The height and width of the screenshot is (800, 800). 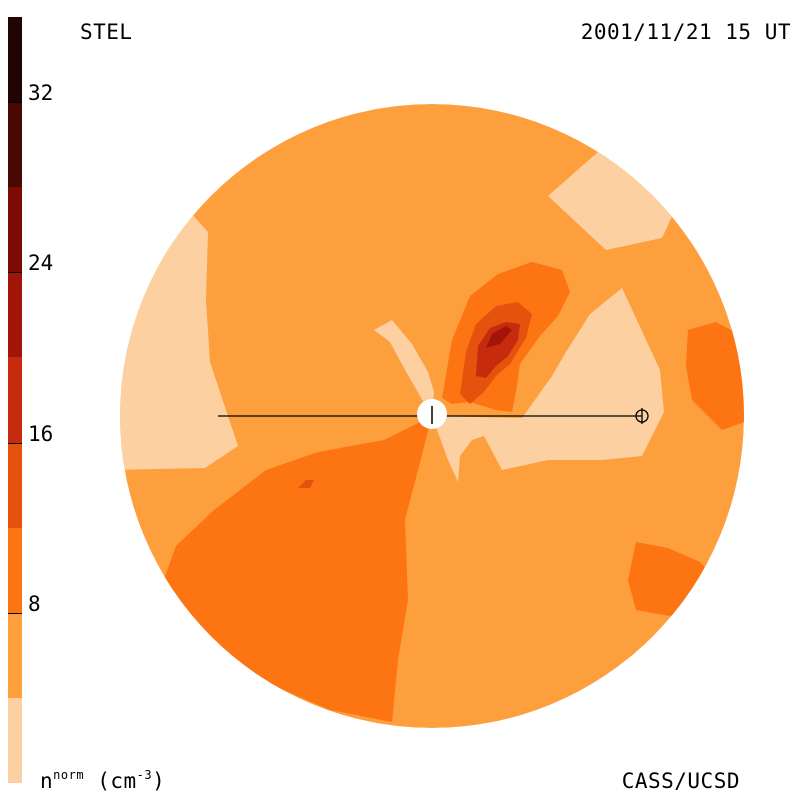 I want to click on contour-low-center-upper, so click(x=404, y=368).